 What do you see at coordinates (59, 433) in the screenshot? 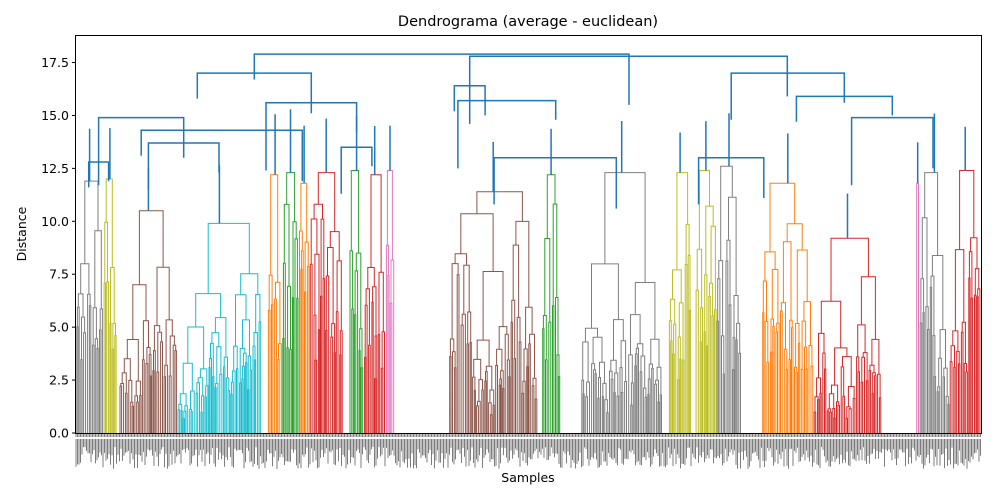
I see `y-tick-label: 0.0` at bounding box center [59, 433].